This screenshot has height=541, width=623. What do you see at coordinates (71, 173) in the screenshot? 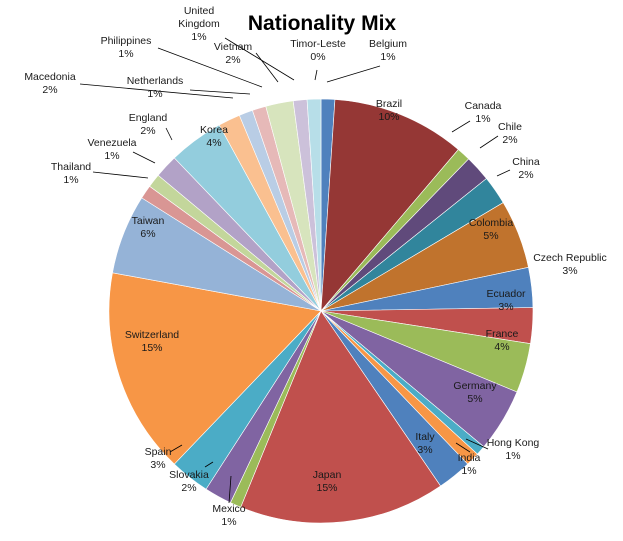
I see `label-thailand: Thailand 1%` at bounding box center [71, 173].